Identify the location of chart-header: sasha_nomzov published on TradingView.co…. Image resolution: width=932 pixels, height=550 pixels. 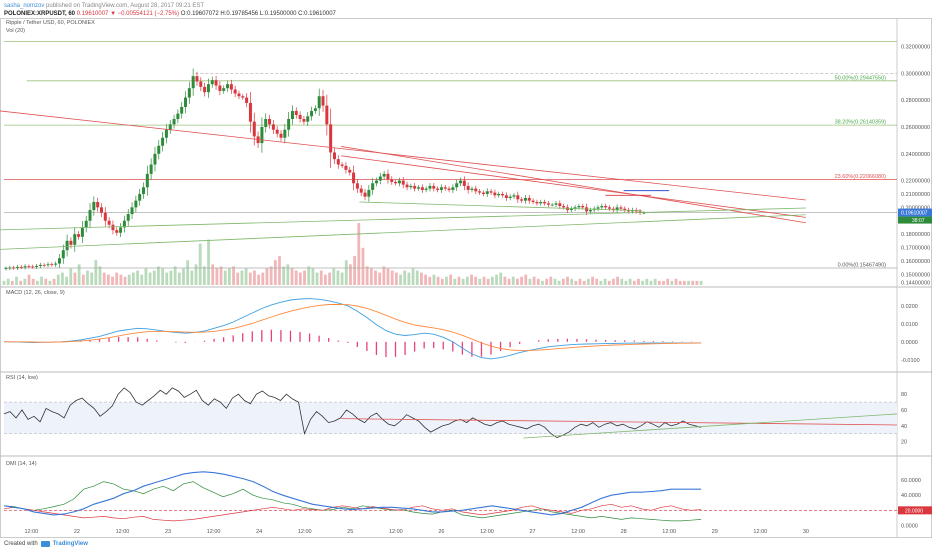
(170, 10).